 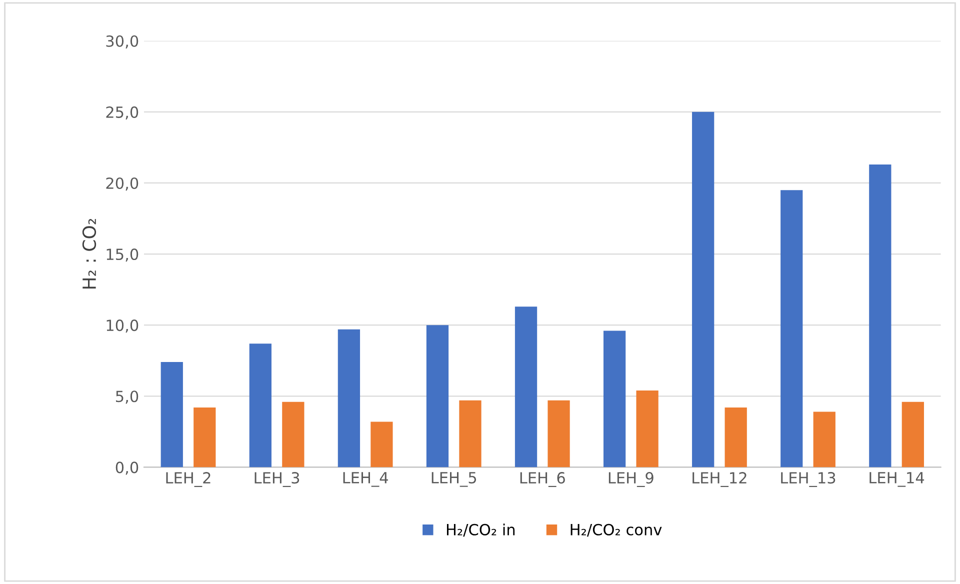 What do you see at coordinates (365, 479) in the screenshot?
I see `x-tick-label: LEH_4` at bounding box center [365, 479].